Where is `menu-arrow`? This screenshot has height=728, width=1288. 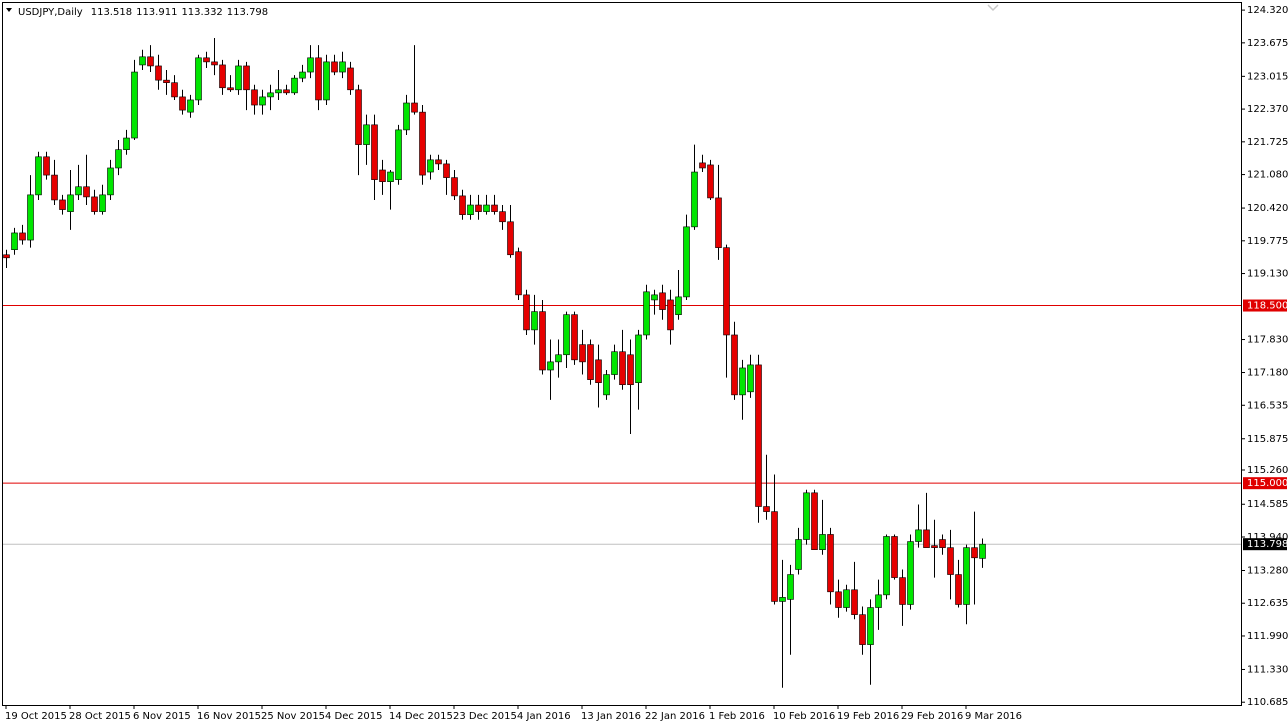 menu-arrow is located at coordinates (9, 10).